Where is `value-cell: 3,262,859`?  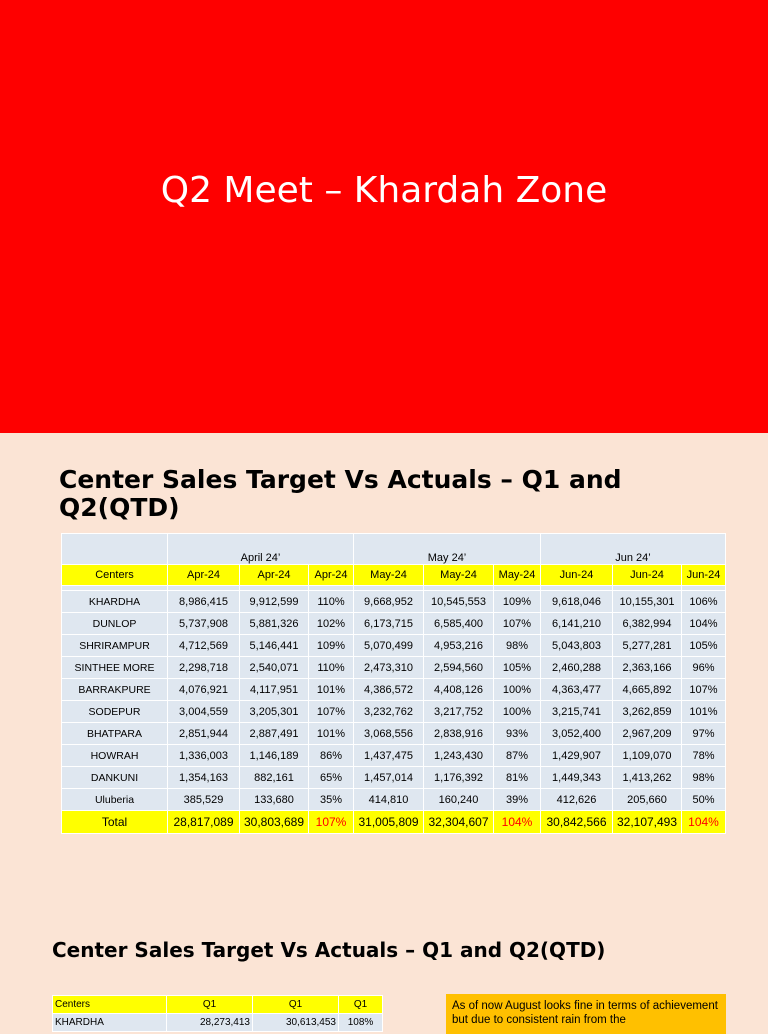 value-cell: 3,262,859 is located at coordinates (647, 711).